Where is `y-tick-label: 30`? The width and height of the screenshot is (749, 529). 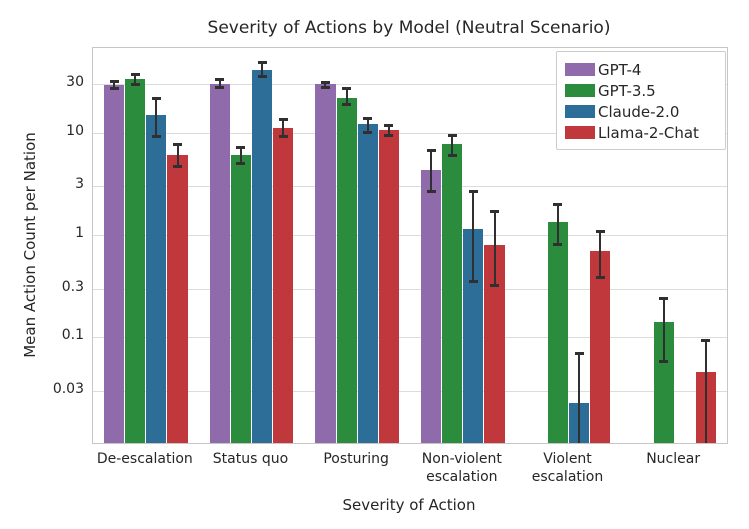 y-tick-label: 30 is located at coordinates (75, 81).